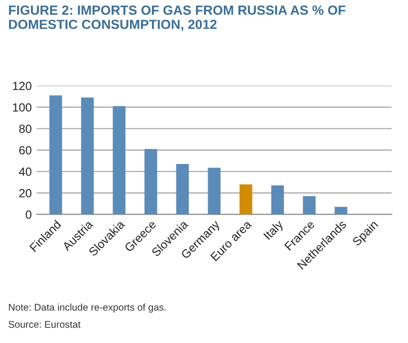 The image size is (408, 343). What do you see at coordinates (22, 107) in the screenshot?
I see `y-tick-label: 100` at bounding box center [22, 107].